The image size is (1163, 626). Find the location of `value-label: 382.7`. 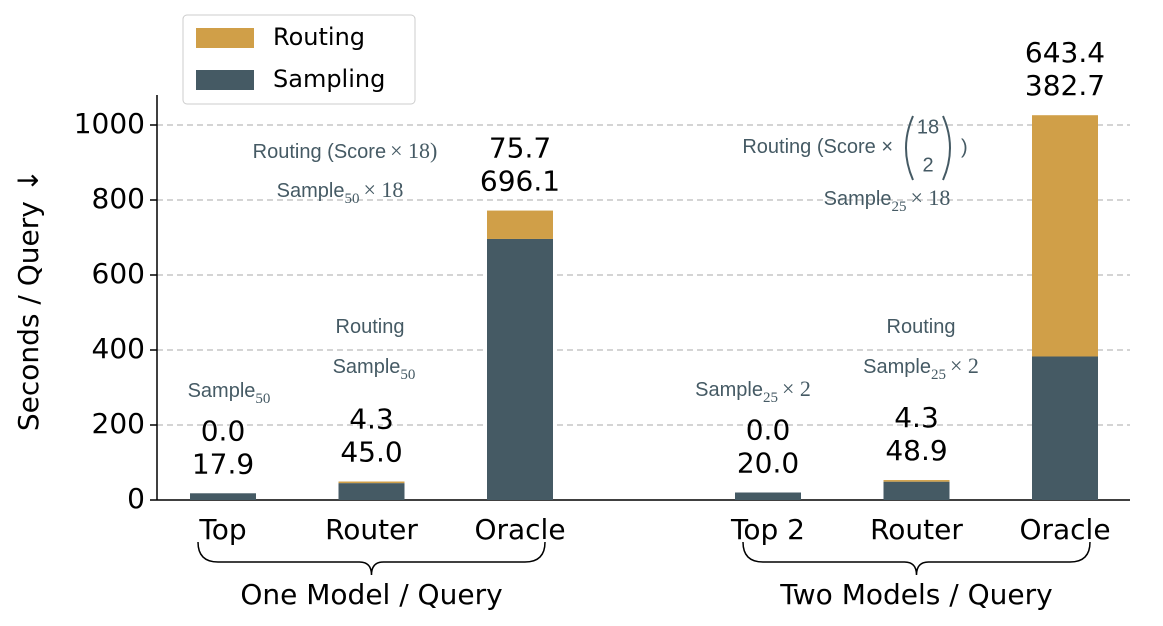

value-label: 382.7 is located at coordinates (1065, 85).